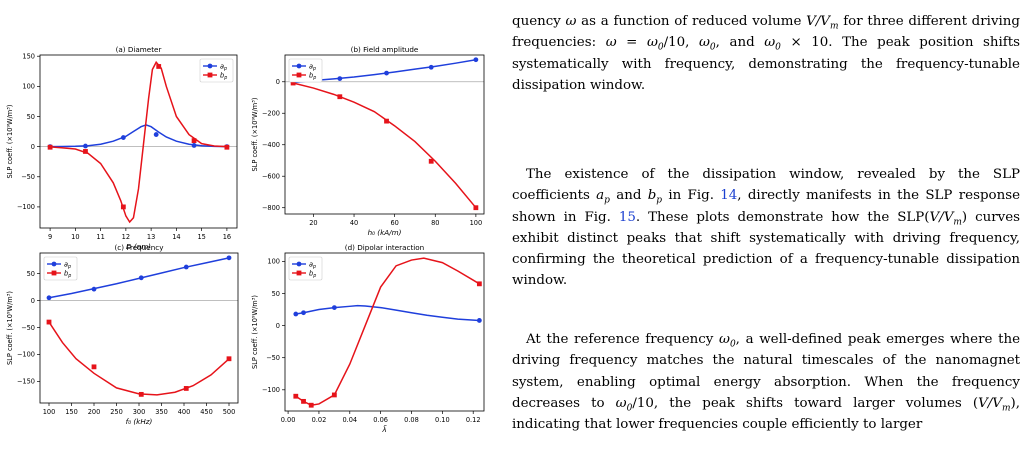 Image resolution: width=1024 pixels, height=457 pixels. Describe the element at coordinates (271, 114) in the screenshot. I see `y-tick-label: −200` at that location.